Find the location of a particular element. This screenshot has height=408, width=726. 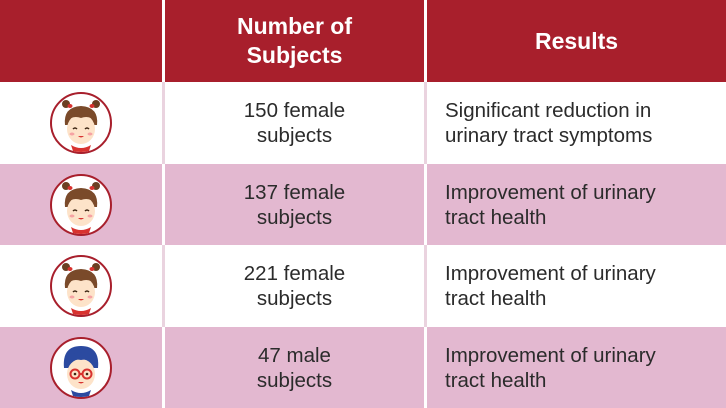

table-row-subjects: 221 female subjects is located at coordinates (293, 286).